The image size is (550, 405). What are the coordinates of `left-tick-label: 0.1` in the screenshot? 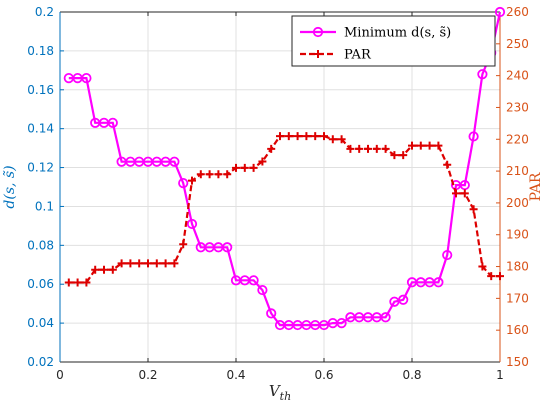 It's located at (44, 206).